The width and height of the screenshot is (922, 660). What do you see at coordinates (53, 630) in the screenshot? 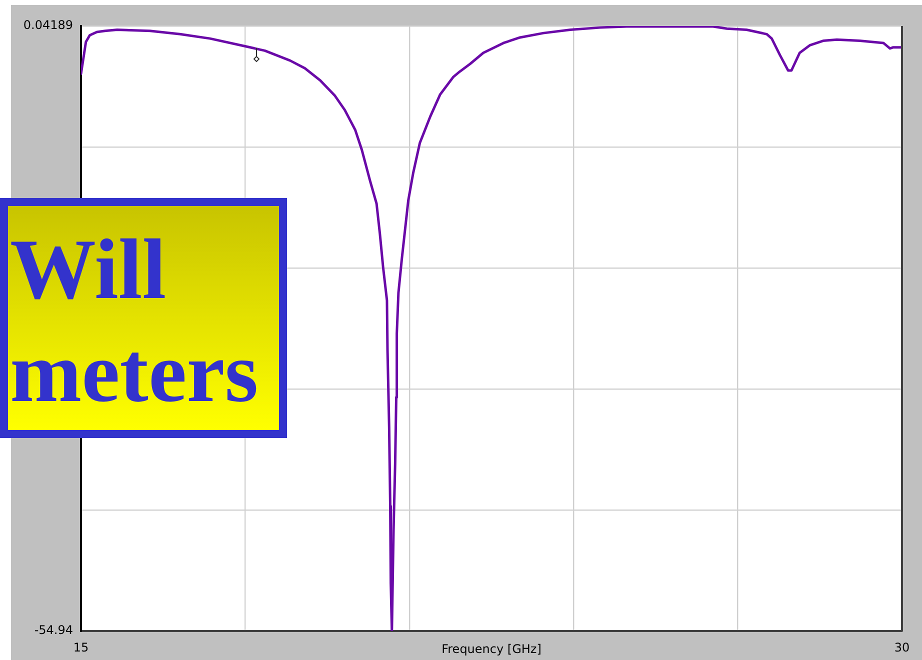
I see `y-tick-label: -54.94` at bounding box center [53, 630].